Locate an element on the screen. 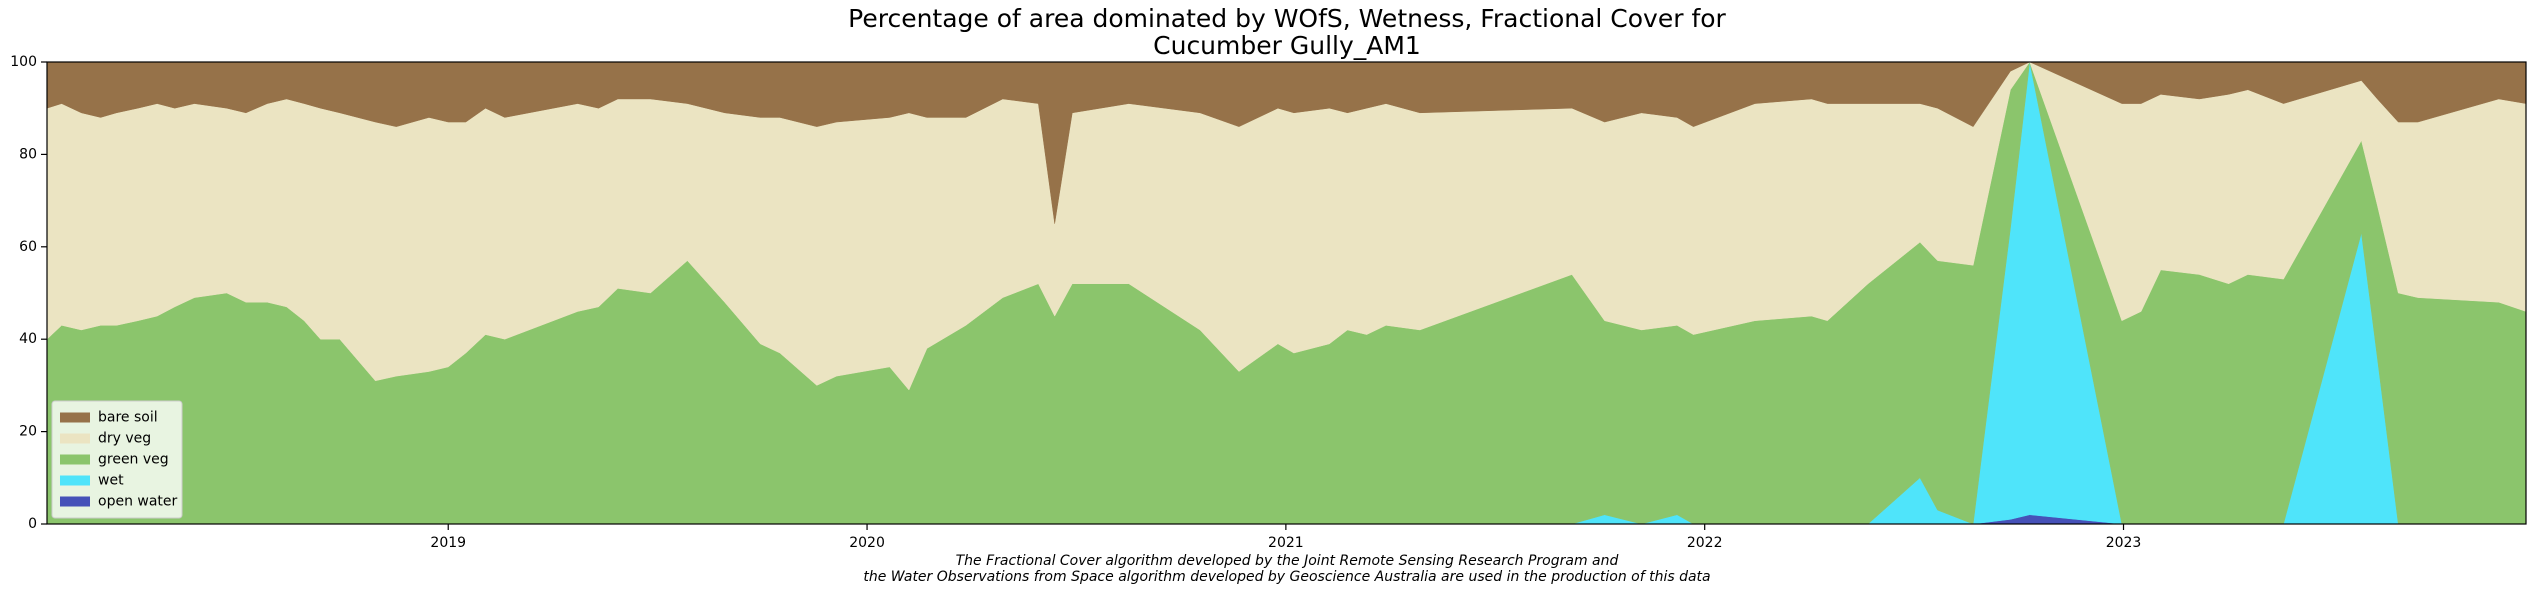 Image resolution: width=2536 pixels, height=594 pixels. y-tick-label: 100 is located at coordinates (23, 62).